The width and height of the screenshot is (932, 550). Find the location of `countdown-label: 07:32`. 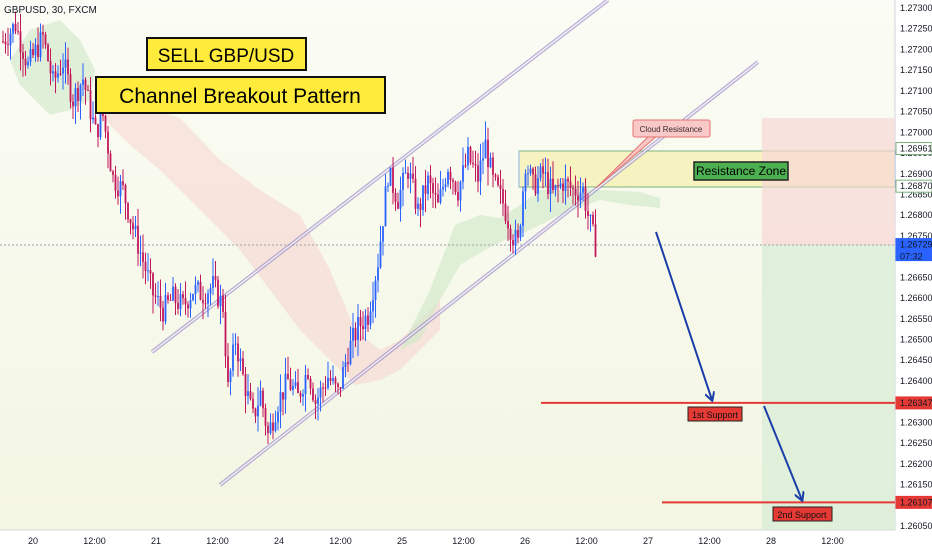

countdown-label: 07:32 is located at coordinates (911, 257).